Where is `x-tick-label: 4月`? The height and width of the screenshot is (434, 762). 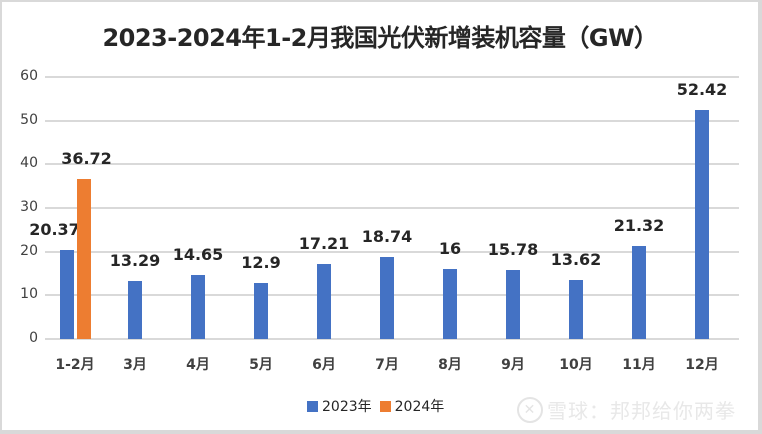
x-tick-label: 4月 is located at coordinates (198, 365).